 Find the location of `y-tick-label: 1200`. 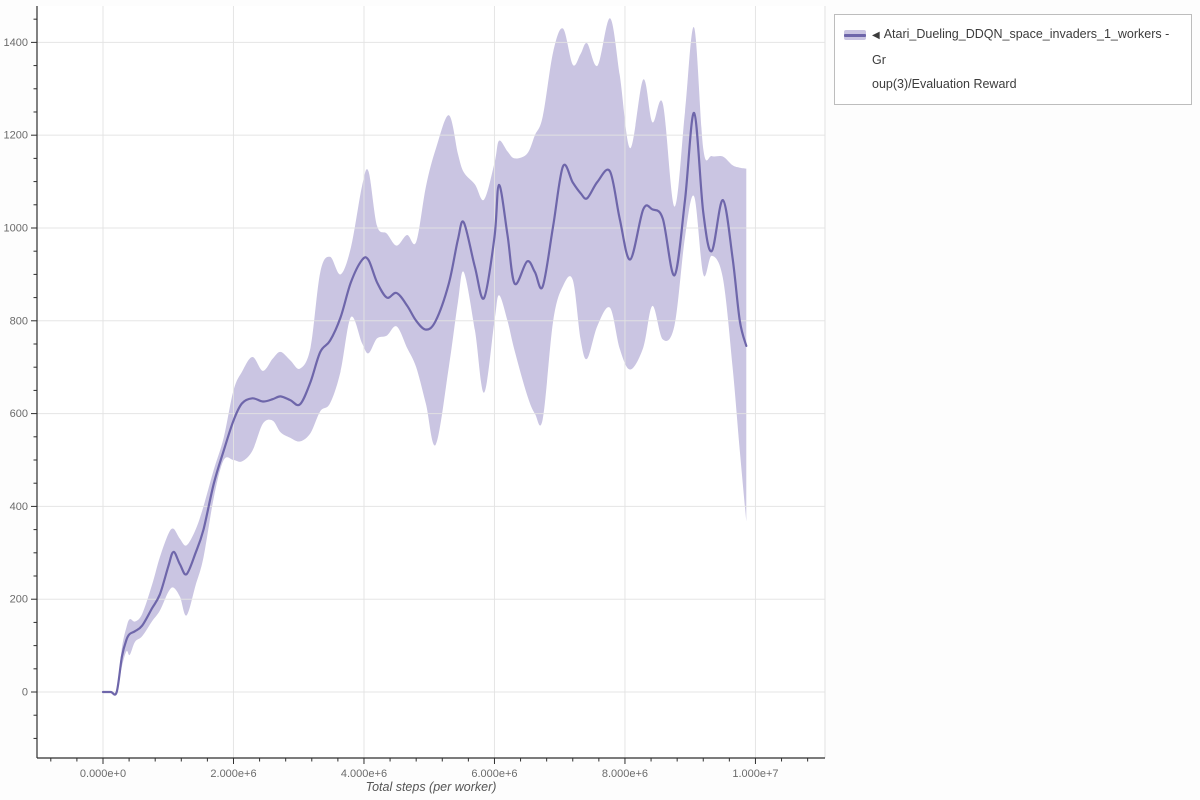

y-tick-label: 1200 is located at coordinates (16, 136).